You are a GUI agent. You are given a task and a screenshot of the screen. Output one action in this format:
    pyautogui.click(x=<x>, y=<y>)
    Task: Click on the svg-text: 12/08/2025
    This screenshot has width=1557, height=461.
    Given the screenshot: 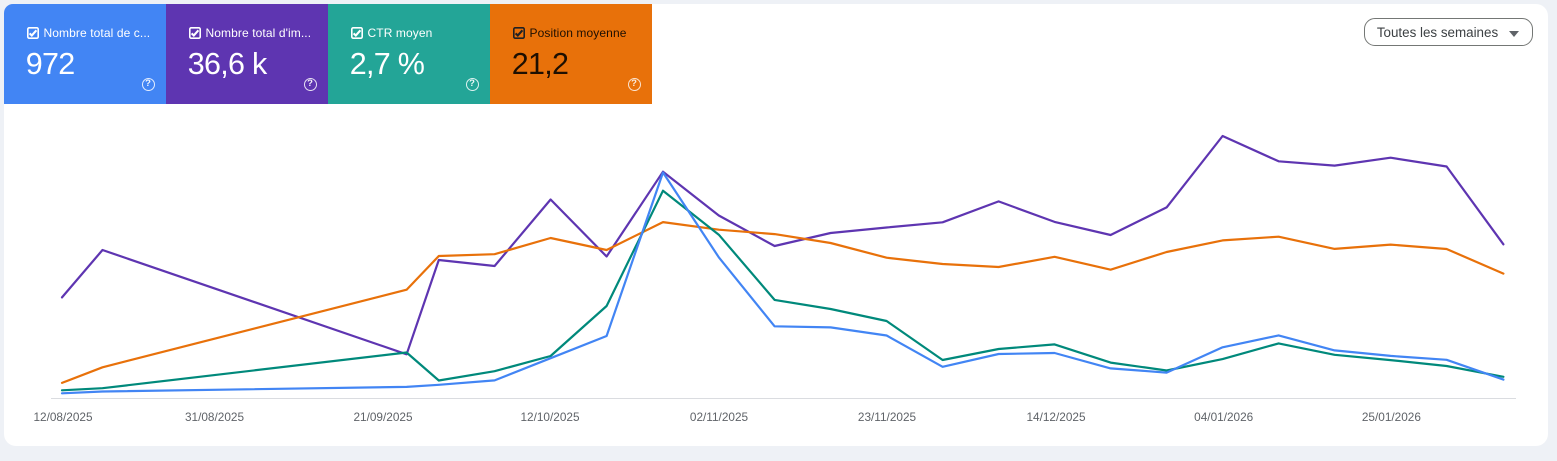 What is the action you would take?
    pyautogui.click(x=62, y=417)
    